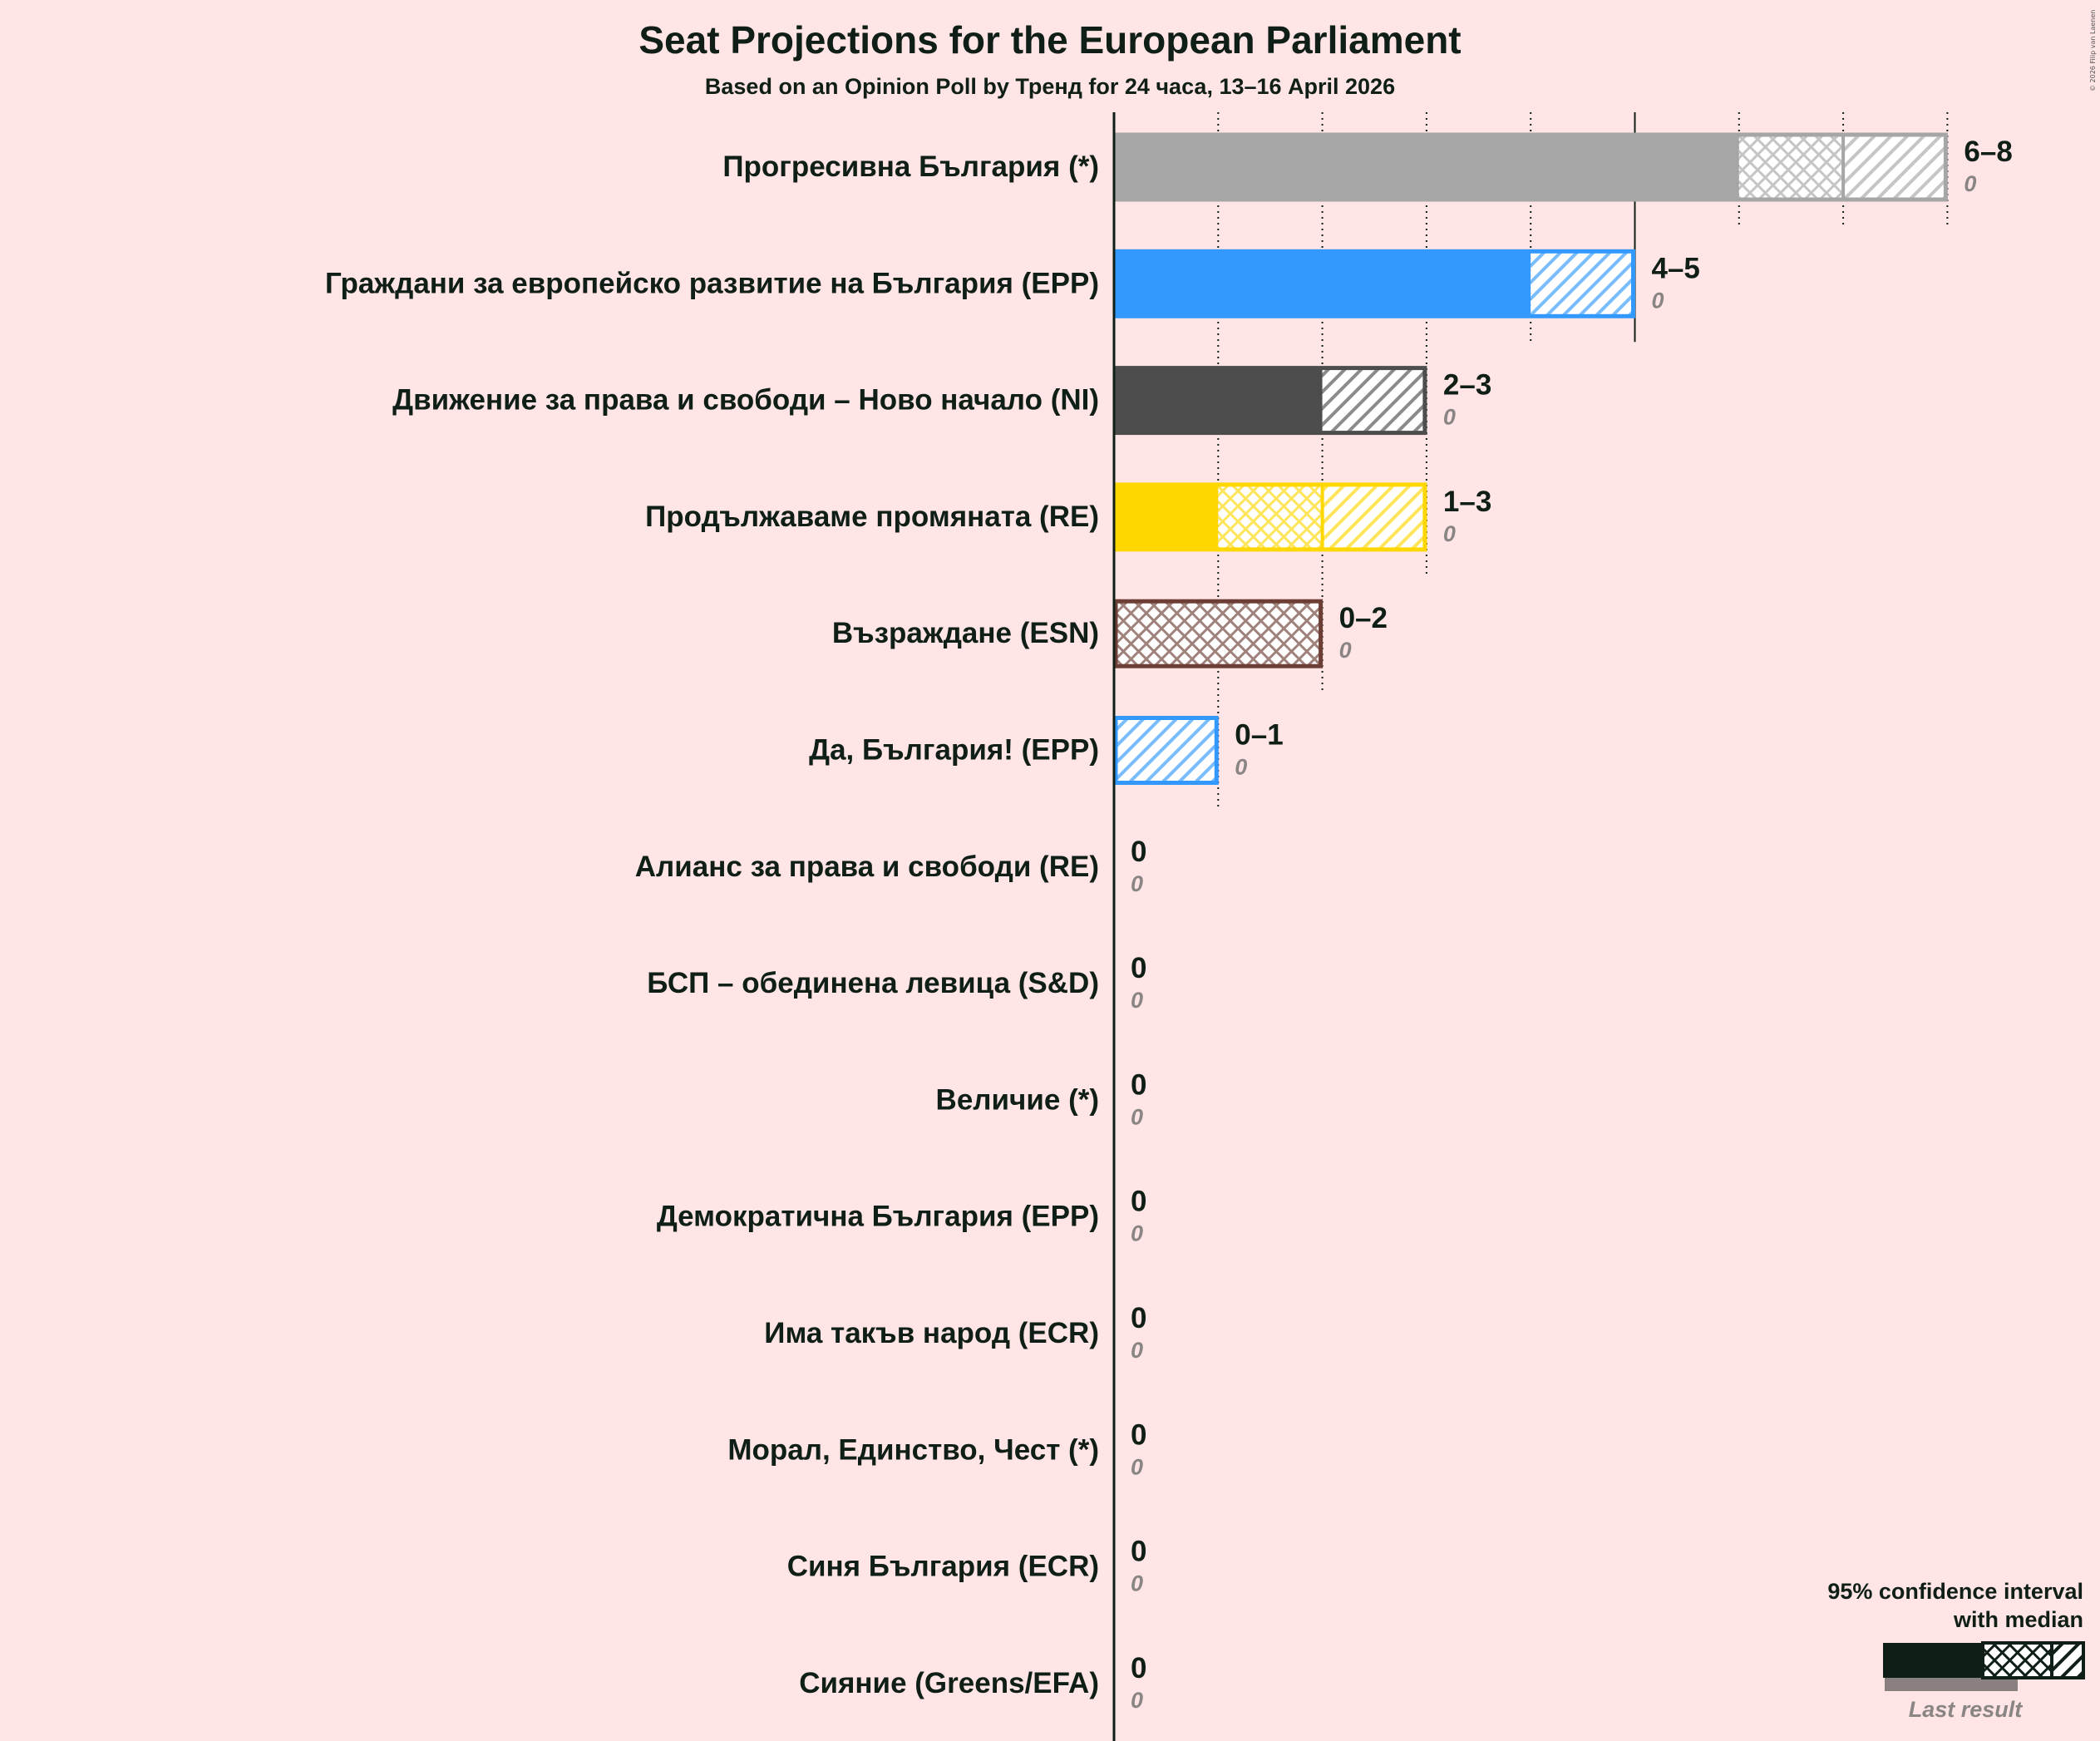  Describe the element at coordinates (872, 517) in the screenshot. I see `party-label-3: Продължаваме промяната (RE)` at that location.